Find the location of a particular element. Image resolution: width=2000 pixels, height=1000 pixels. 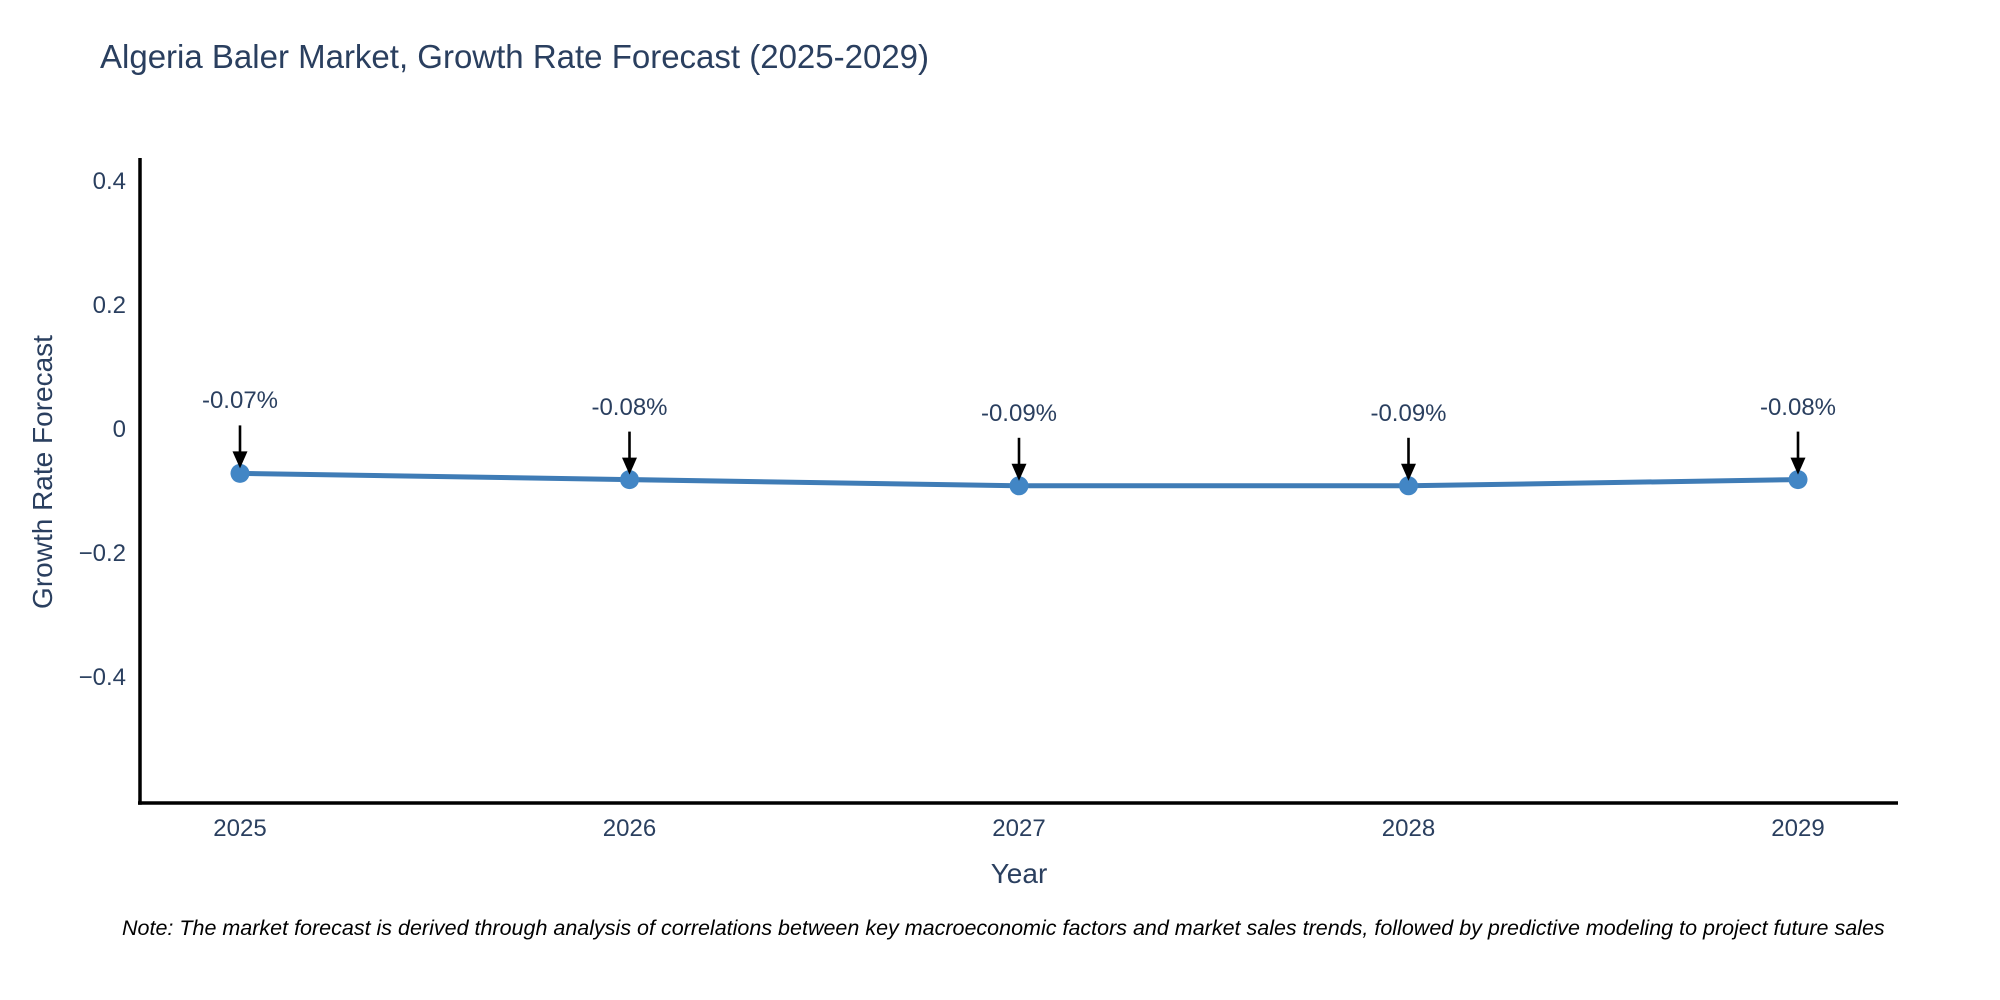

y-tick-label: 0 is located at coordinates (119, 429).